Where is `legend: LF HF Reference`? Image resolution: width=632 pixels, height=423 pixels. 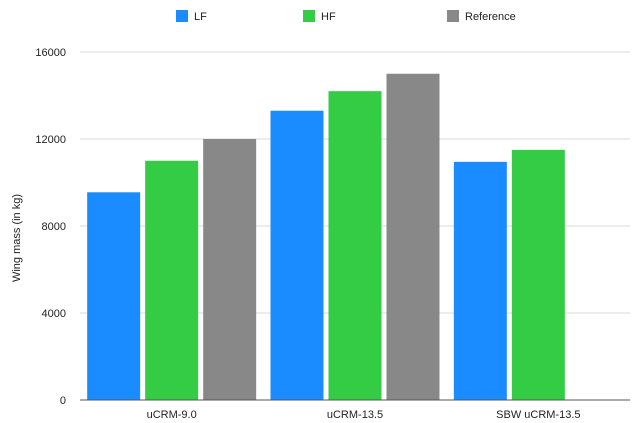
legend: LF HF Reference is located at coordinates (346, 16).